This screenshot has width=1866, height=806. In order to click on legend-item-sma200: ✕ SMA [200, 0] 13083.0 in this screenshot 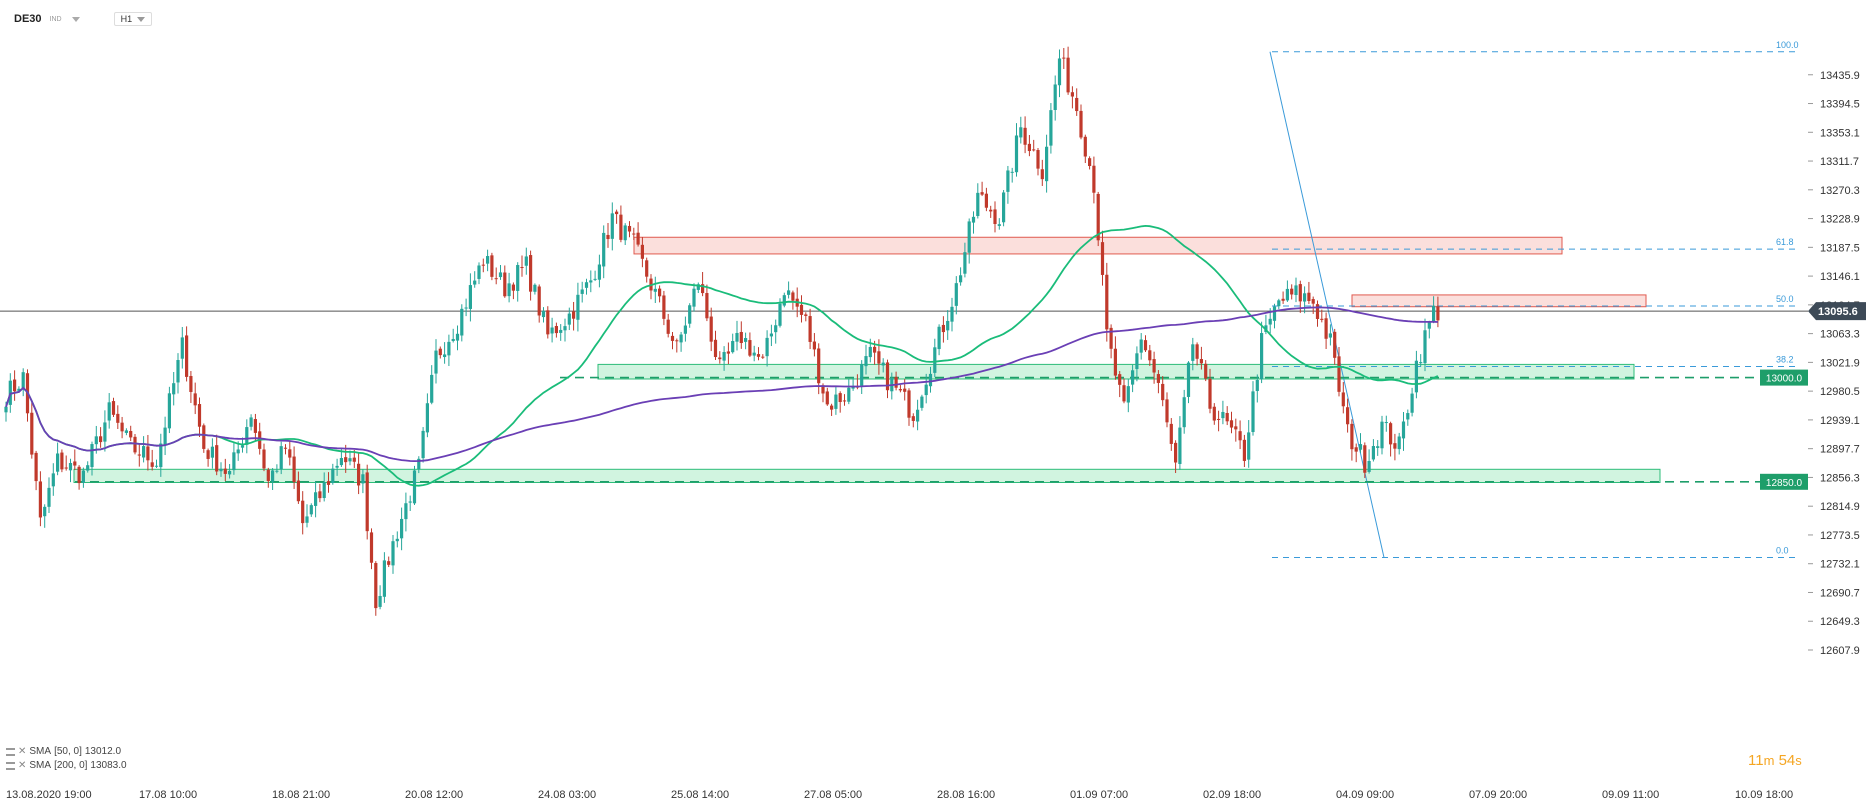, I will do `click(66, 766)`.